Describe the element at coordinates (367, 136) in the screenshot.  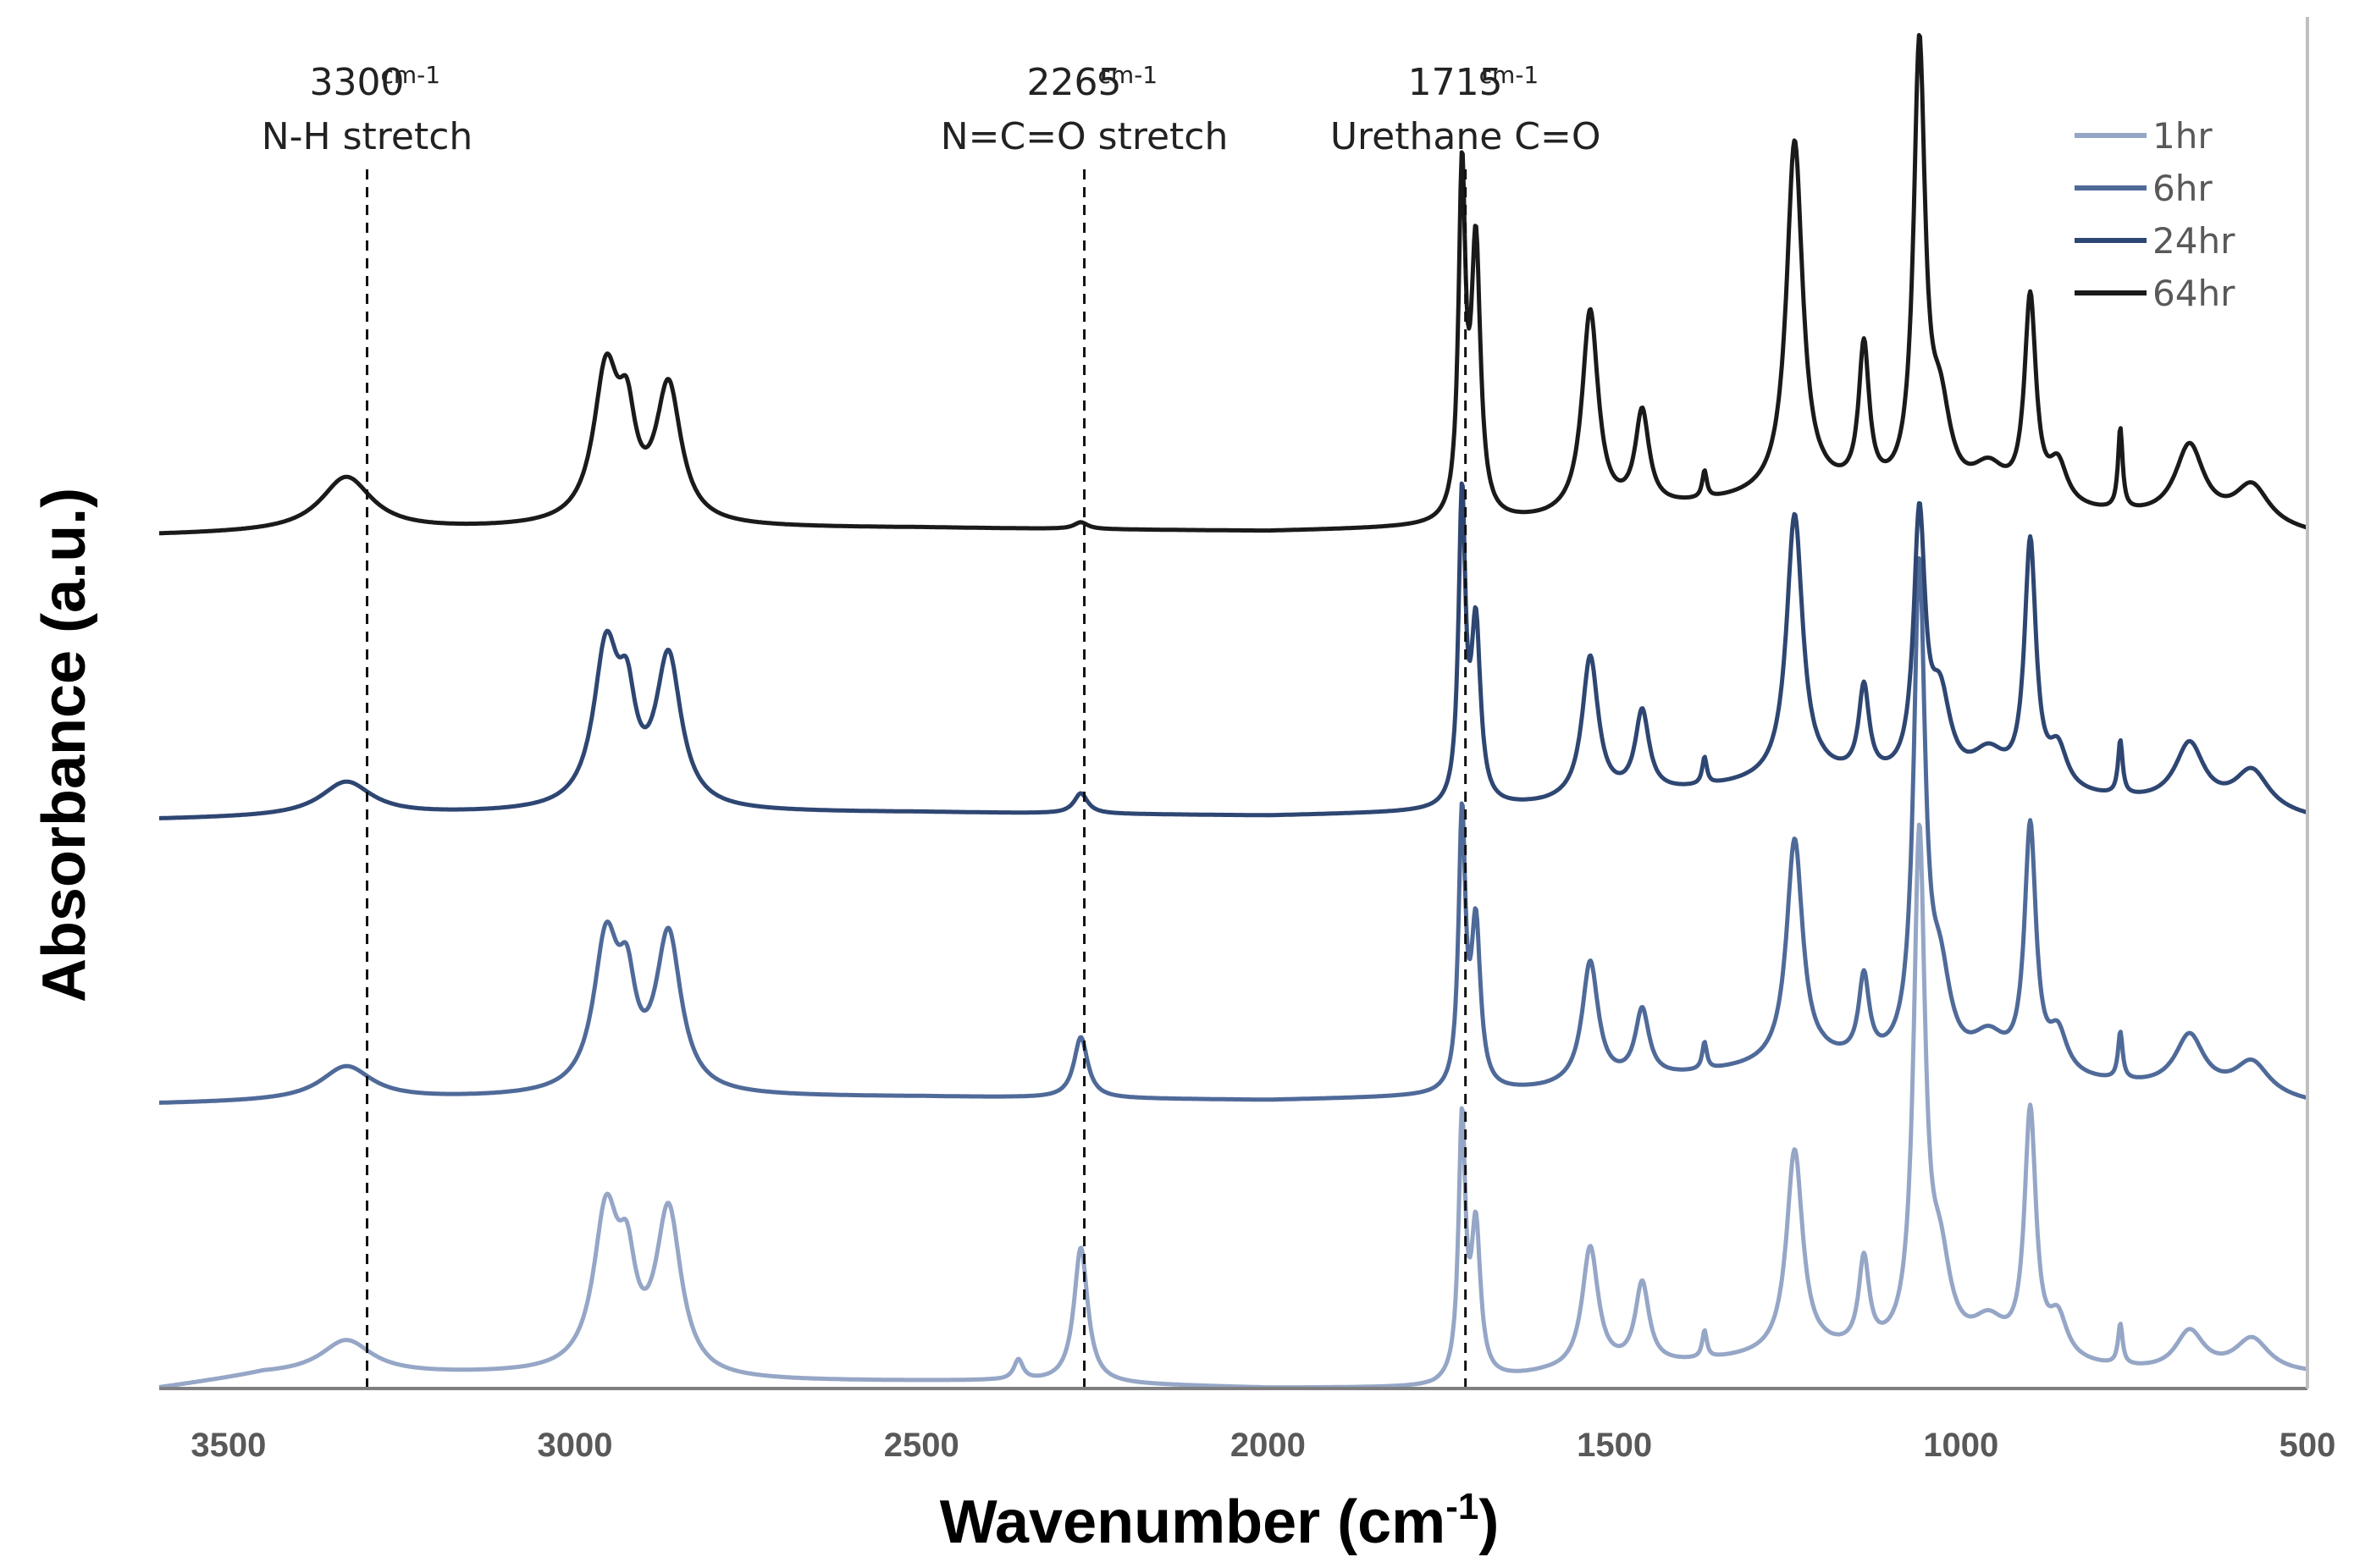
I see `annotation-label-3300: N-H stretch` at that location.